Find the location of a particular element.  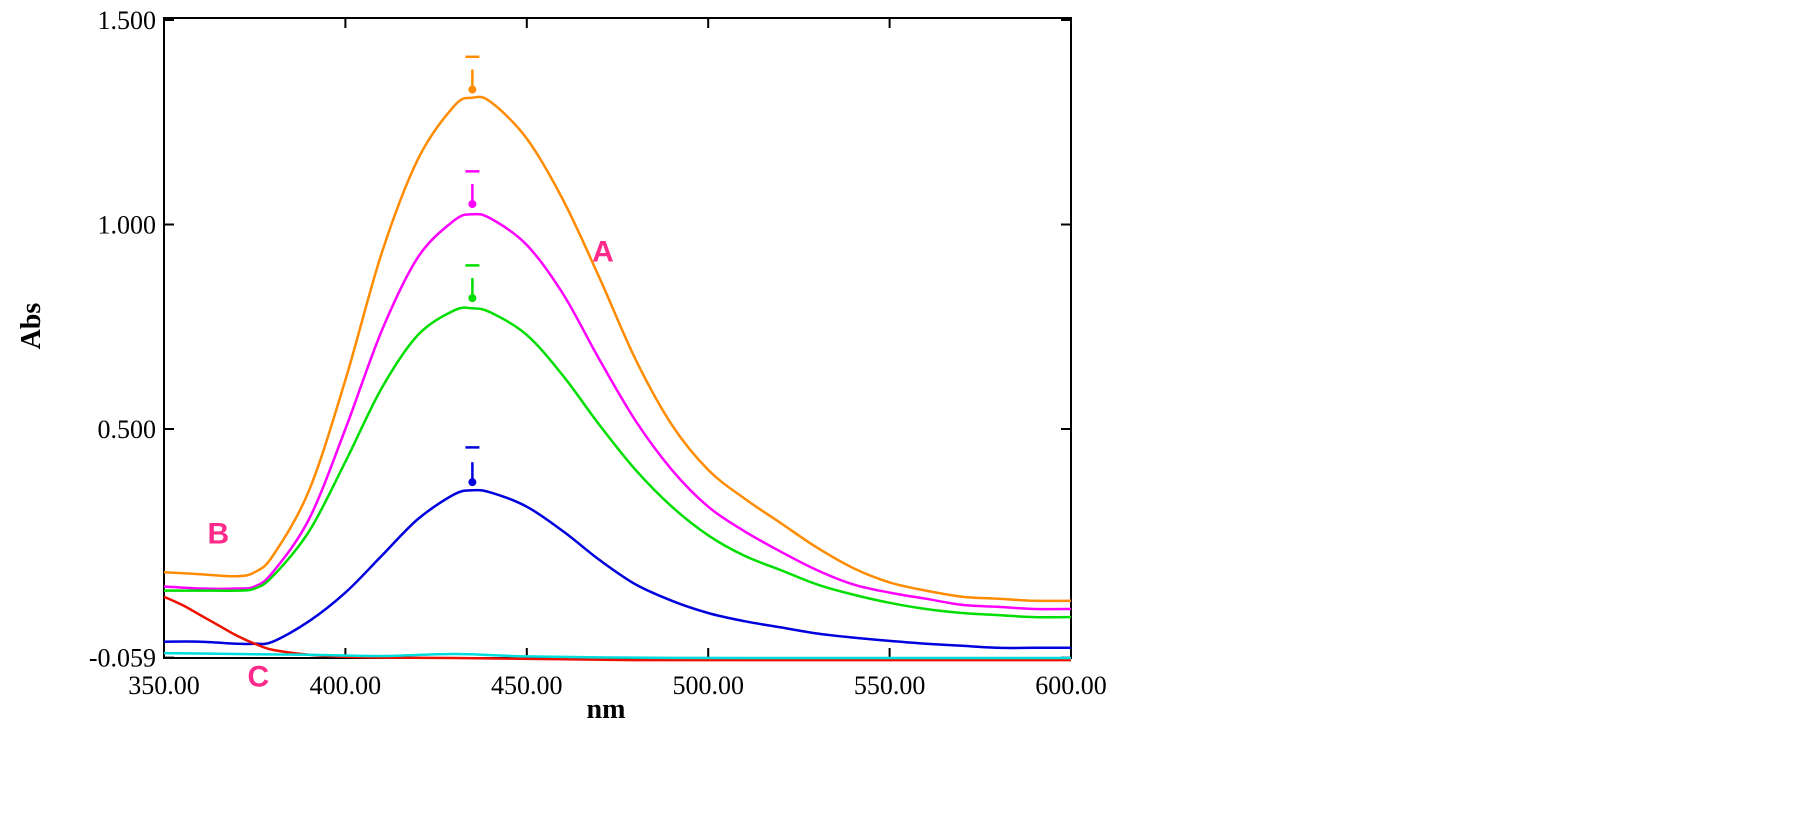

x-tick-label: 400.00 is located at coordinates (346, 685).